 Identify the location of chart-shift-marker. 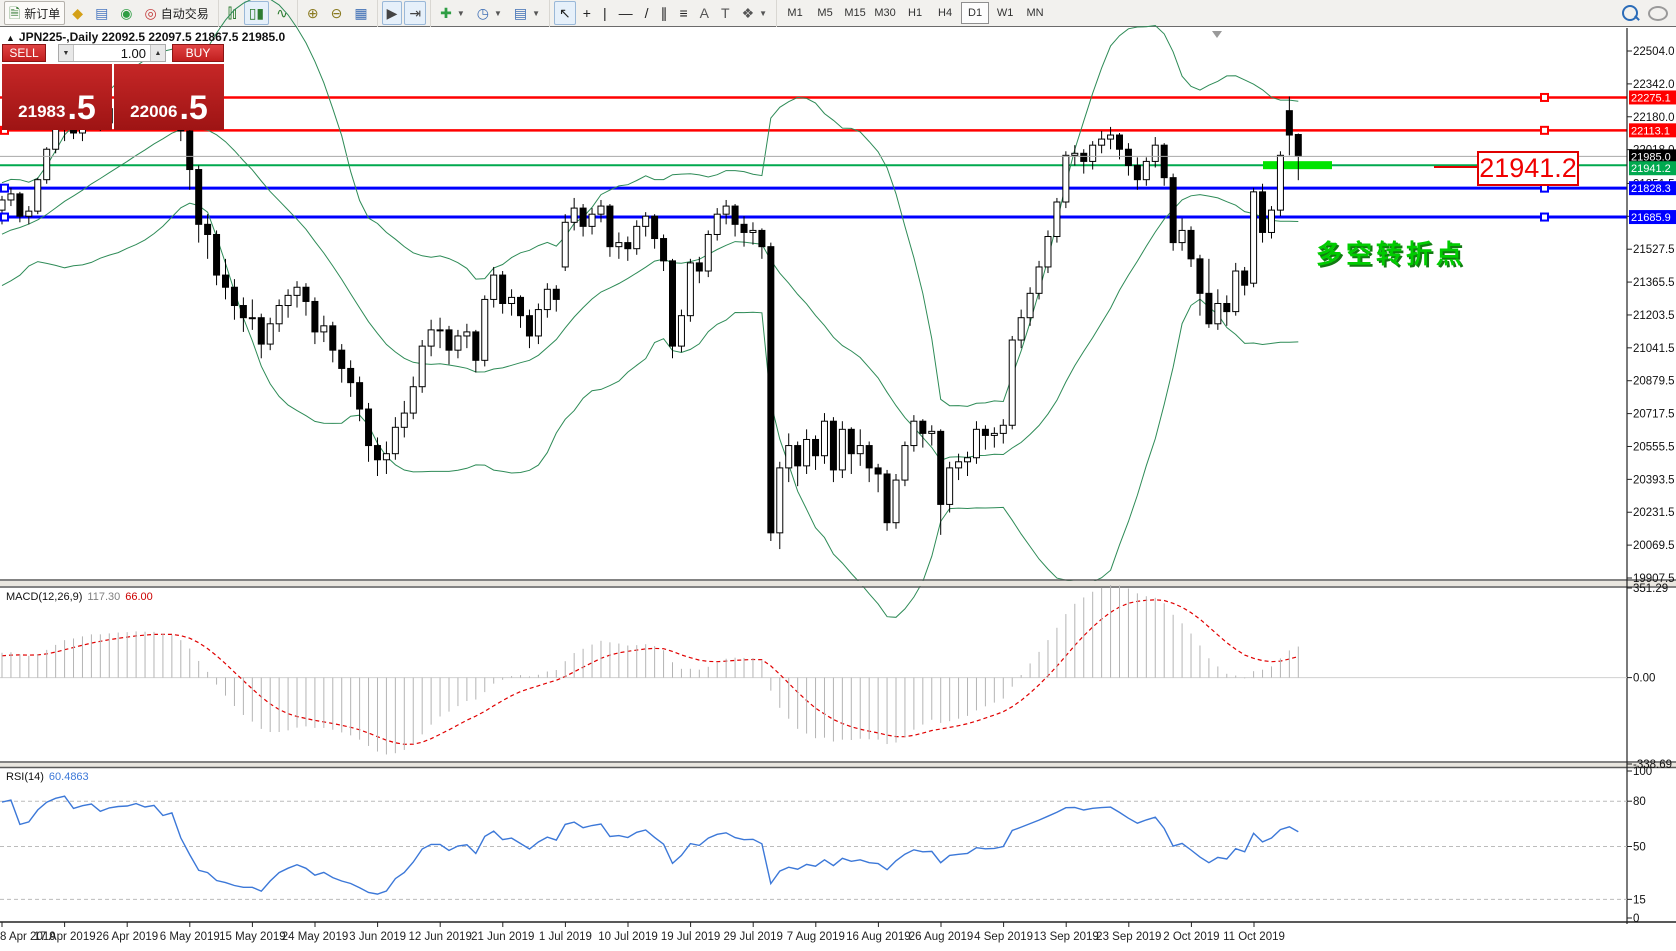
(1217, 34).